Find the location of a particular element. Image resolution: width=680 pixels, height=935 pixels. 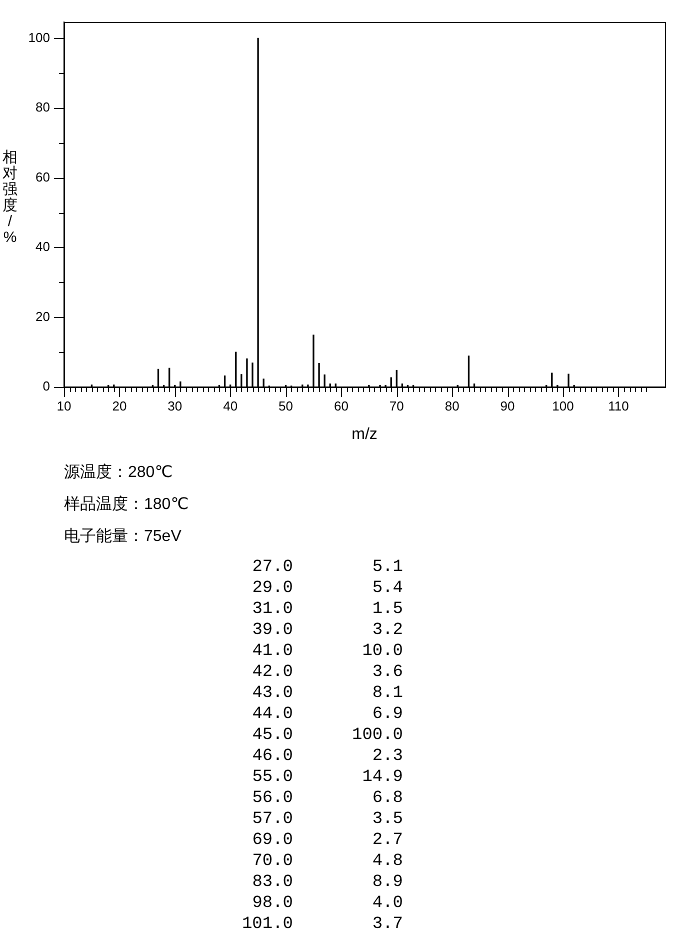

text: 27.0 5.1 is located at coordinates (327, 567).